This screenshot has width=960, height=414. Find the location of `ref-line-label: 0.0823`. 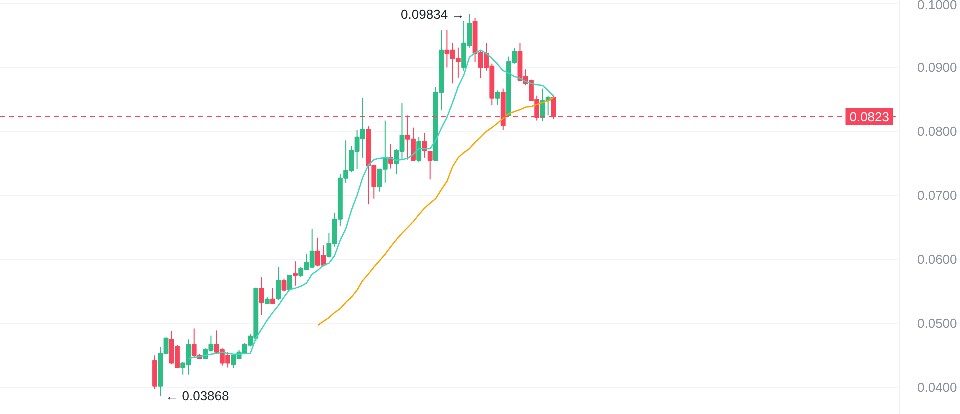

ref-line-label: 0.0823 is located at coordinates (870, 116).